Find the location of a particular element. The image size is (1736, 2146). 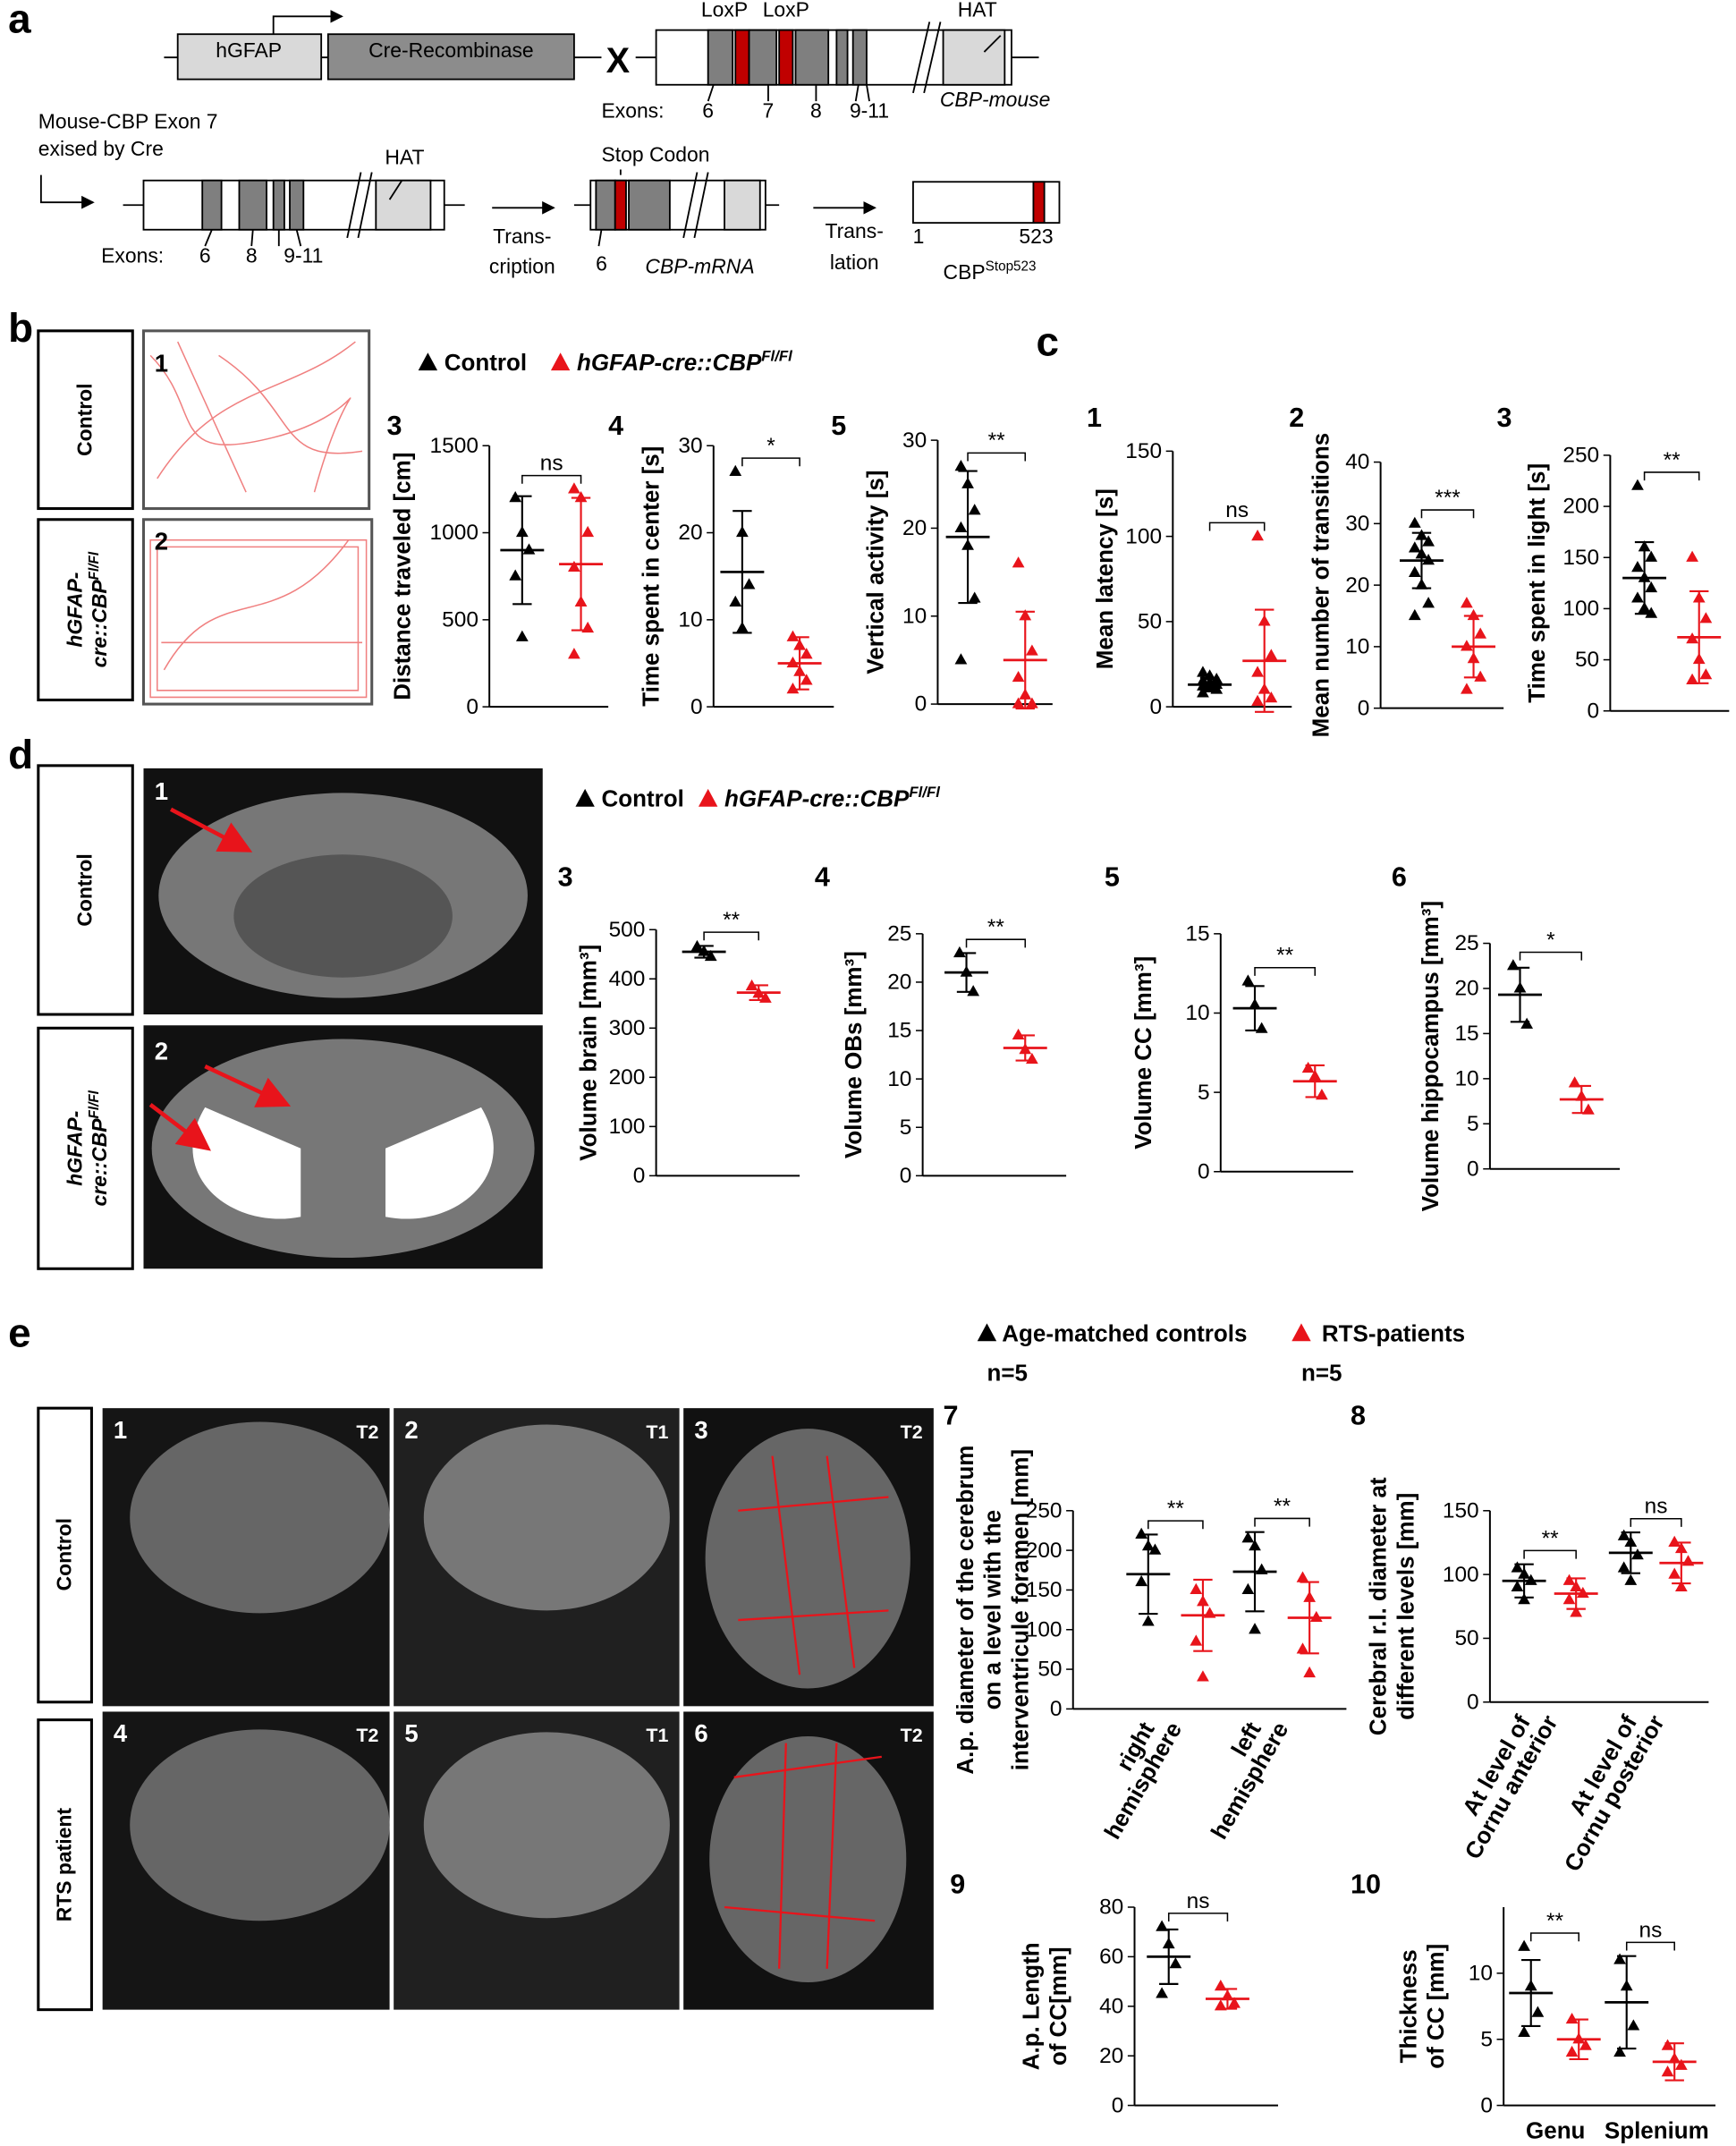

chart-label: 7 is located at coordinates (951, 1416).